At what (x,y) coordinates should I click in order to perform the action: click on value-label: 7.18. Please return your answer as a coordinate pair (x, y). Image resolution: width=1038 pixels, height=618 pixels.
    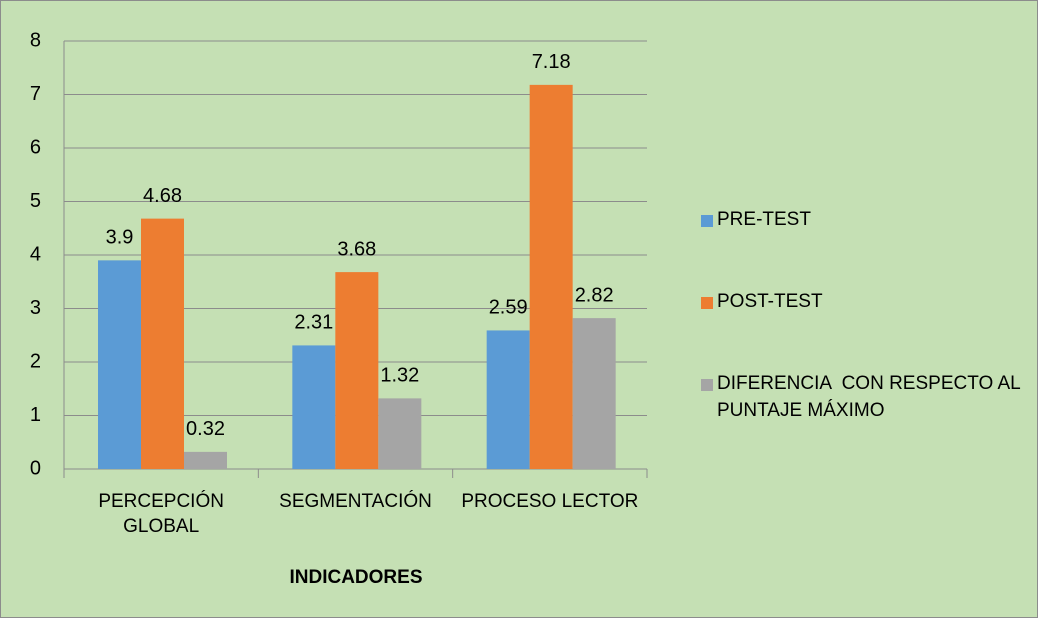
    Looking at the image, I should click on (551, 62).